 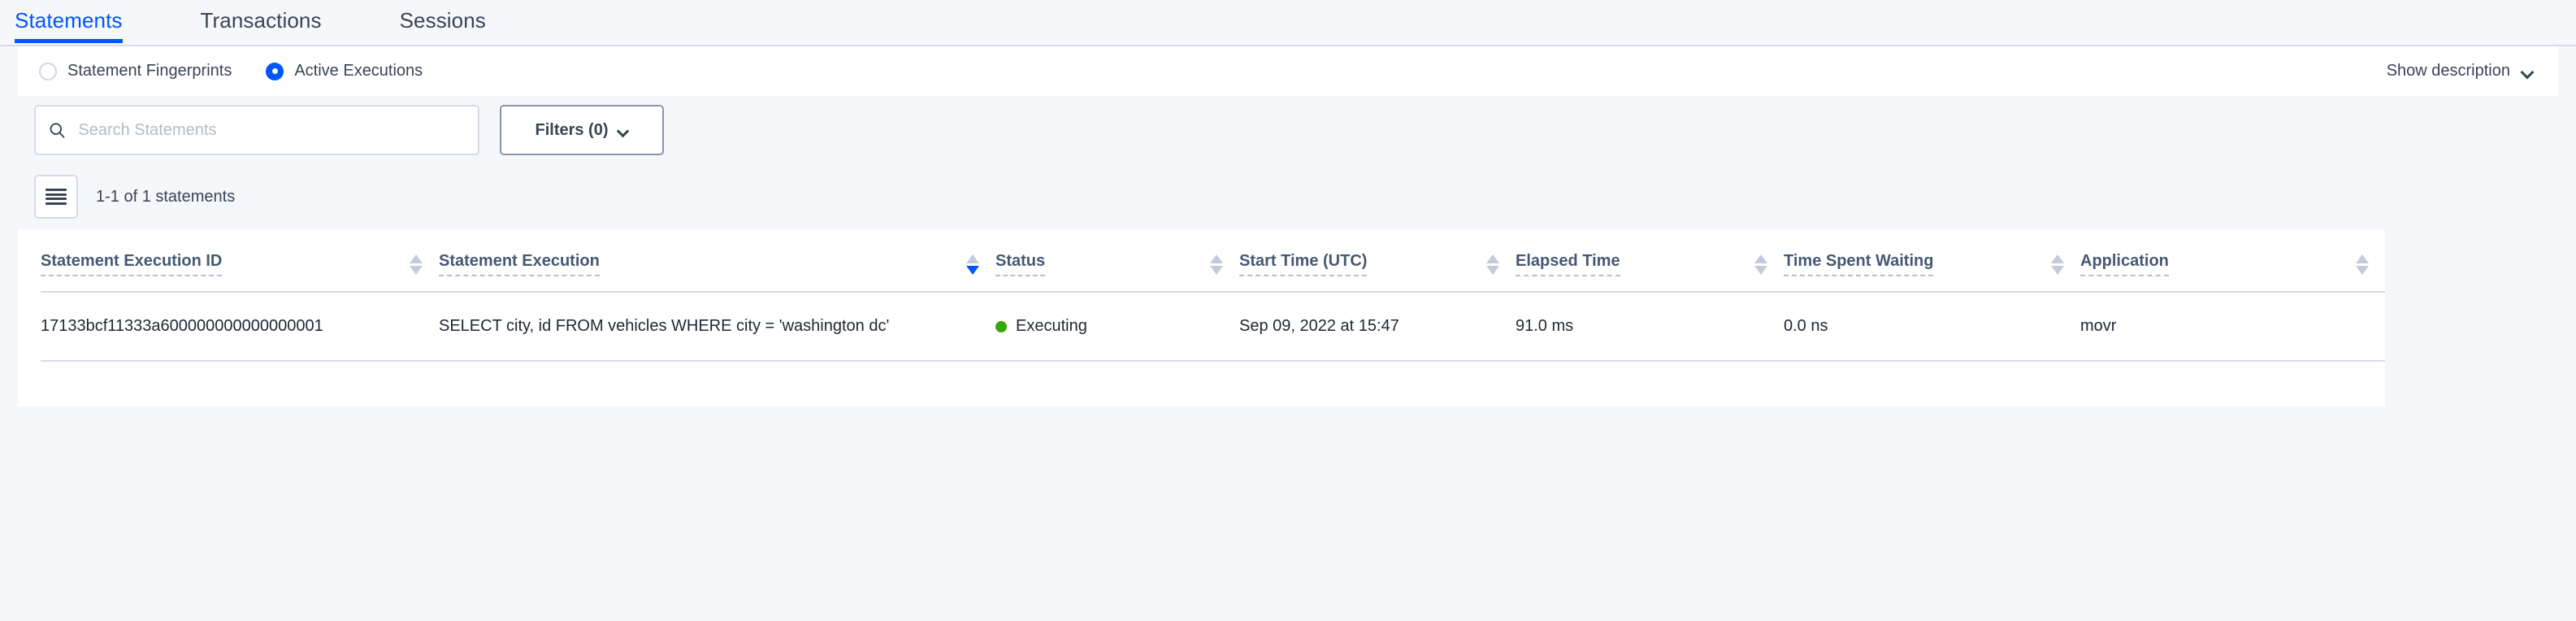 I want to click on statement-count-label: 1-1 of 1 statements, so click(x=166, y=196).